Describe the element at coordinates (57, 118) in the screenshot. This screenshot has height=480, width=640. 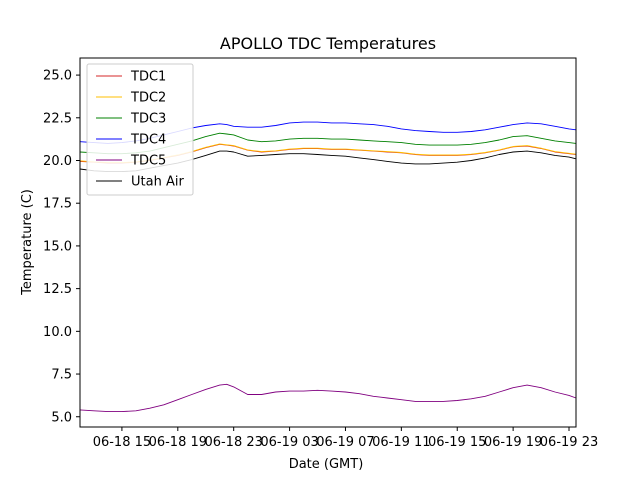
I see `y-tick-label: 22.5` at that location.